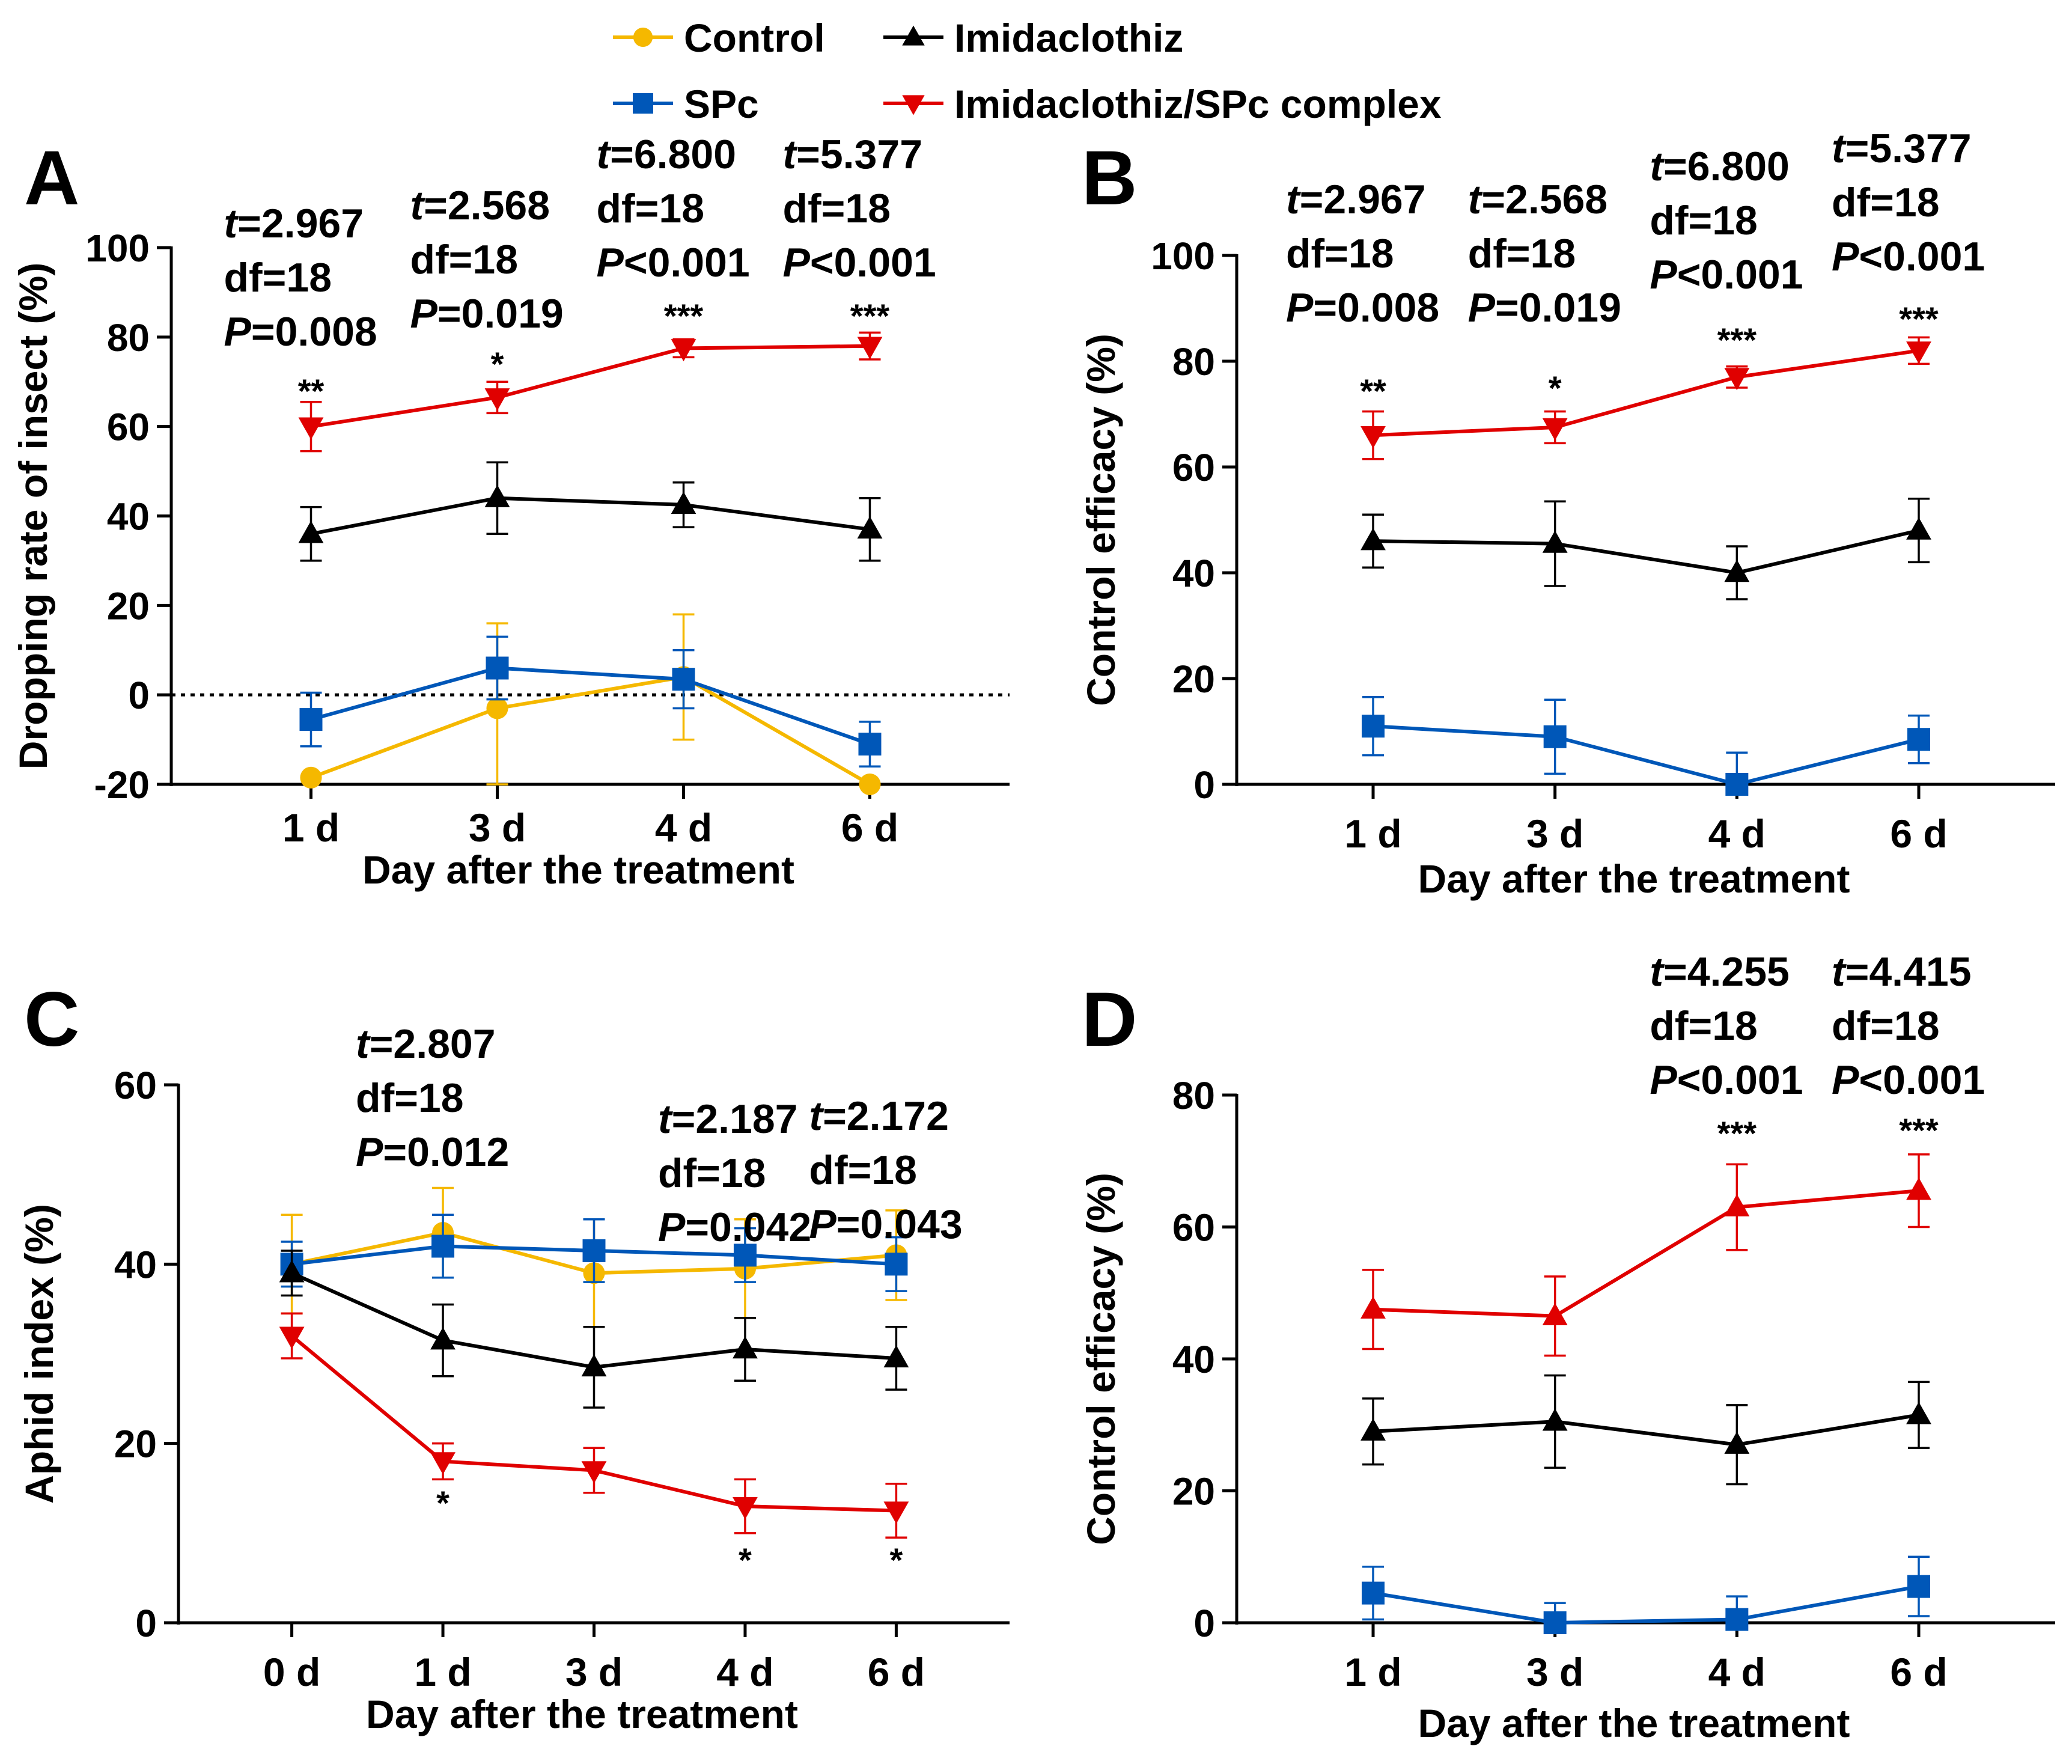 The width and height of the screenshot is (2072, 1764). What do you see at coordinates (1902, 972) in the screenshot?
I see `stat-line: t=4.415` at bounding box center [1902, 972].